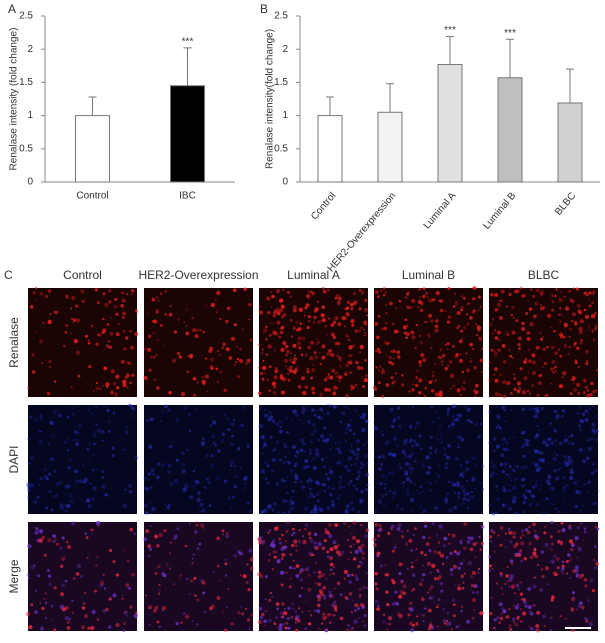 The width and height of the screenshot is (605, 643). Describe the element at coordinates (499, 210) in the screenshot. I see `x-tick-label: Luminal B` at that location.